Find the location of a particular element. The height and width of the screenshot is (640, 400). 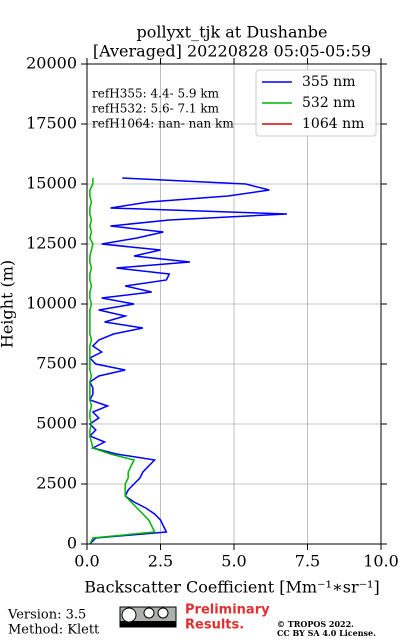

x-tick-label: 0.0 is located at coordinates (86, 561).